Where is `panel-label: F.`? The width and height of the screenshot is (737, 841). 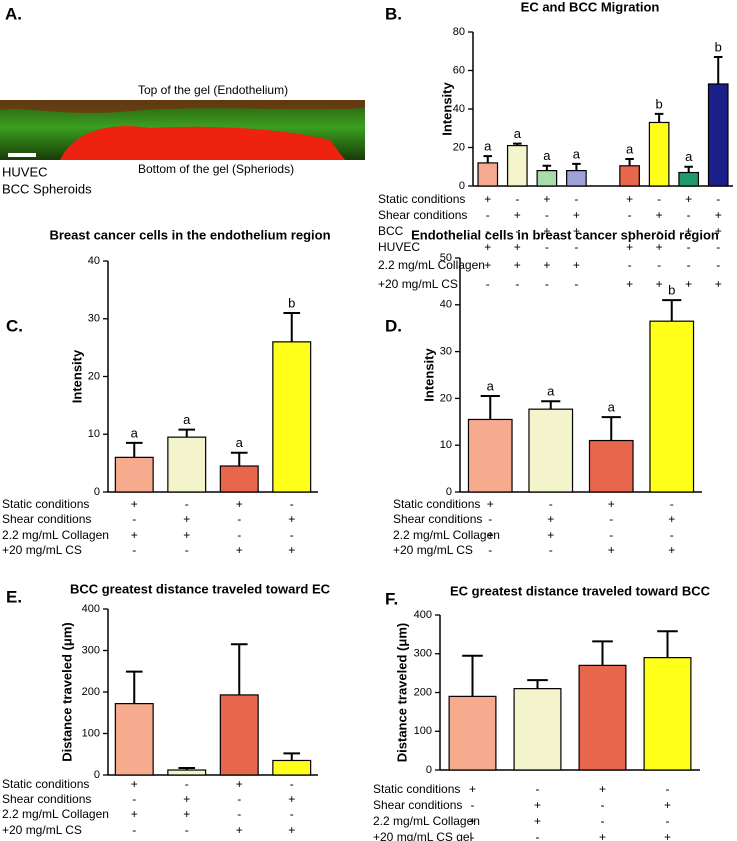 panel-label: F. is located at coordinates (391, 598).